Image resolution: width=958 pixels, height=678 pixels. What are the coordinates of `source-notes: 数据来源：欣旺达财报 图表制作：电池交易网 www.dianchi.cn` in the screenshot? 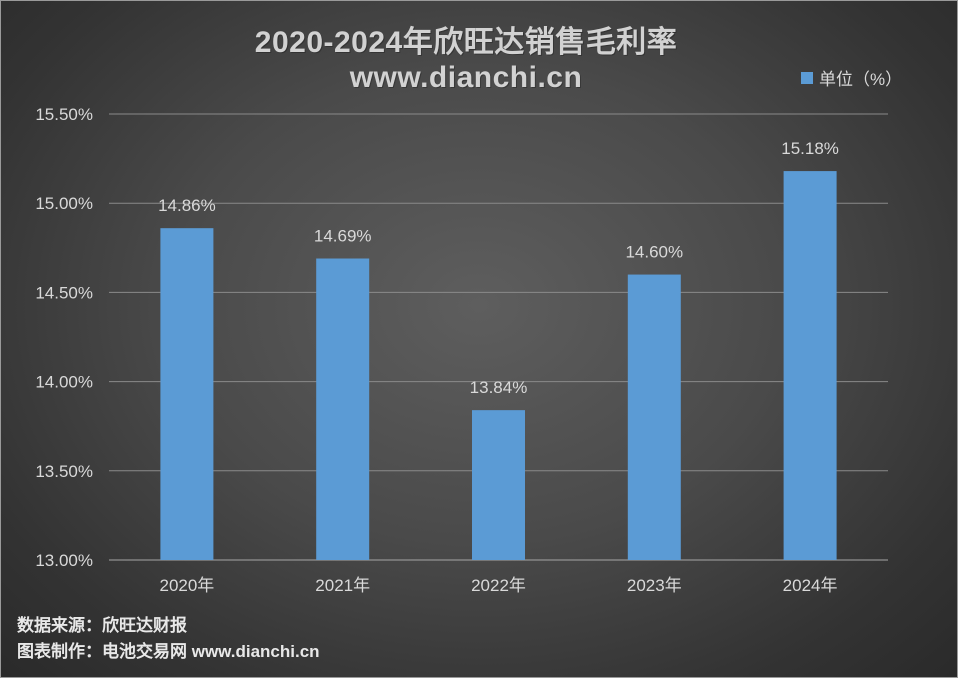 It's located at (168, 639).